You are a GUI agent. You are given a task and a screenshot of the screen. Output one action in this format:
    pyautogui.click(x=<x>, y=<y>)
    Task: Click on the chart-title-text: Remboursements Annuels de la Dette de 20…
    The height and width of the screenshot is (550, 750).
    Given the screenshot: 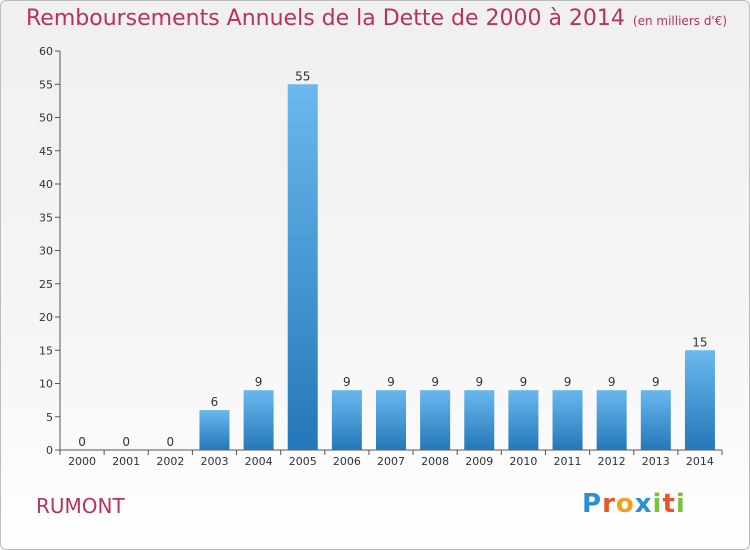 What is the action you would take?
    pyautogui.click(x=325, y=18)
    